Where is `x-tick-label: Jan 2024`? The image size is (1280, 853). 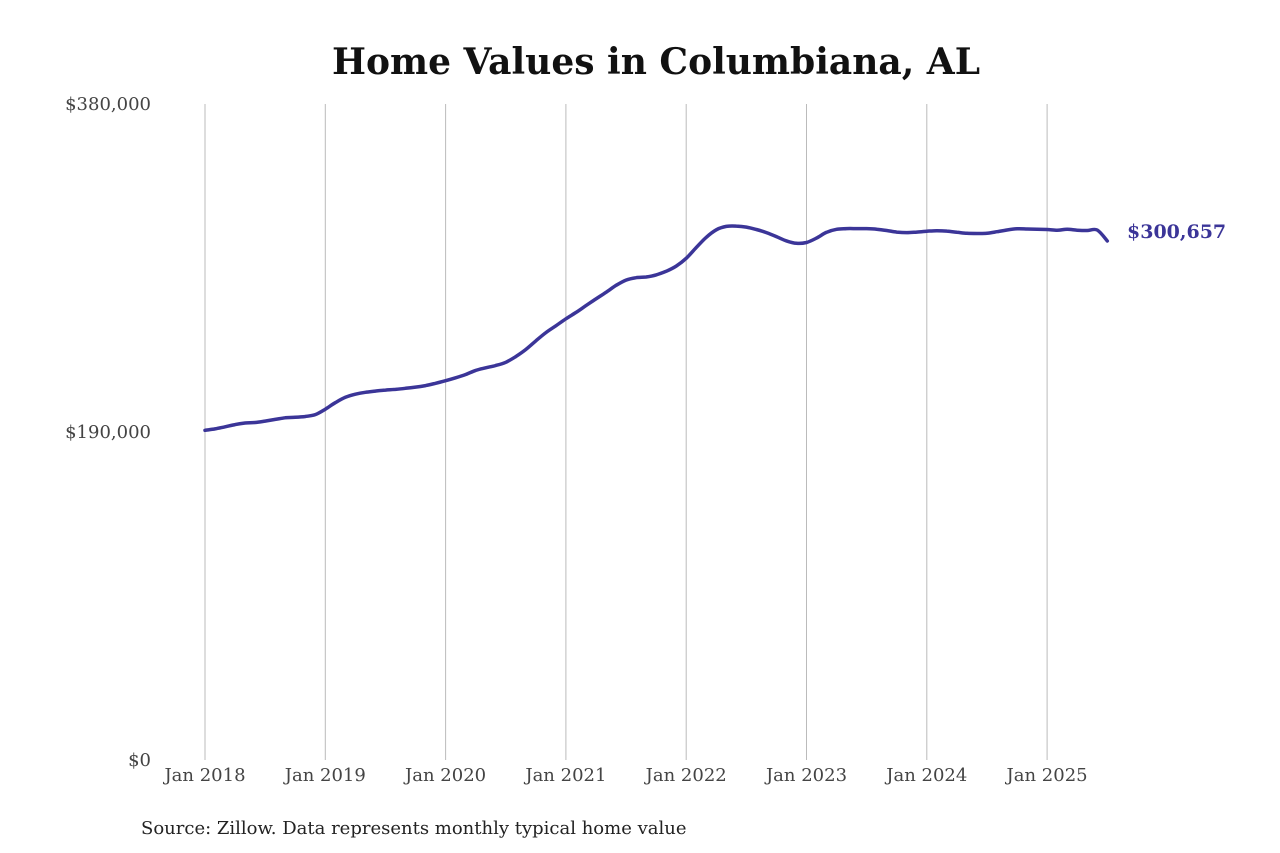 x-tick-label: Jan 2024 is located at coordinates (925, 775).